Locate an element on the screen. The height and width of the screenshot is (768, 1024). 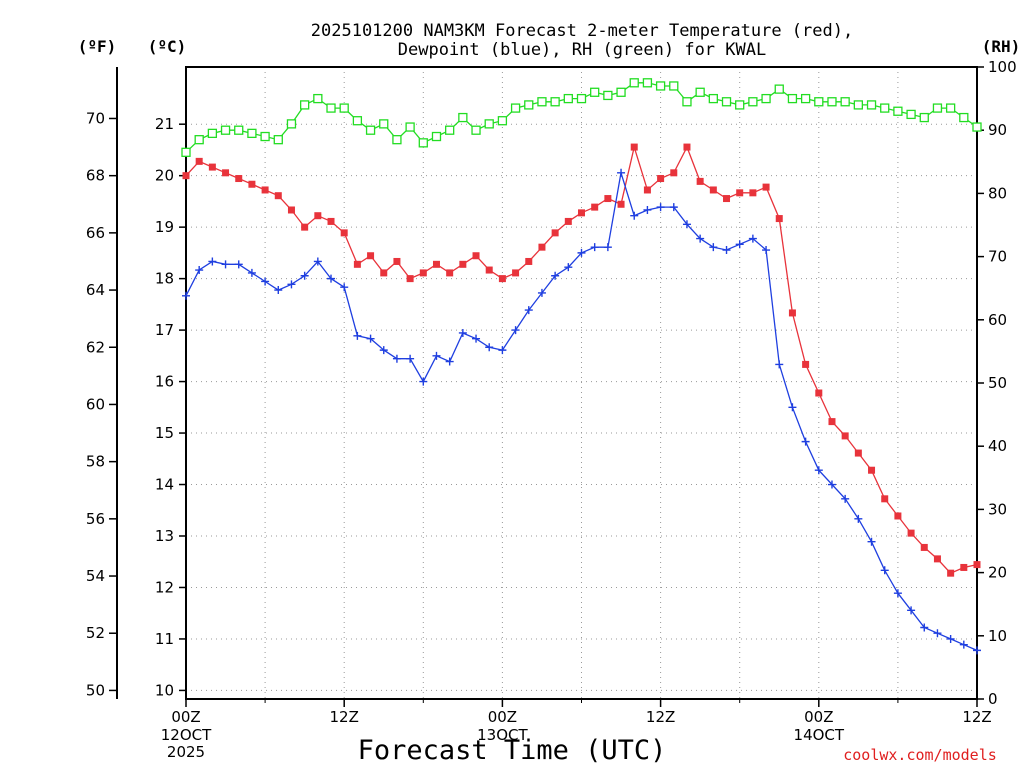
rh-tick-label: 50 is located at coordinates (997, 383).